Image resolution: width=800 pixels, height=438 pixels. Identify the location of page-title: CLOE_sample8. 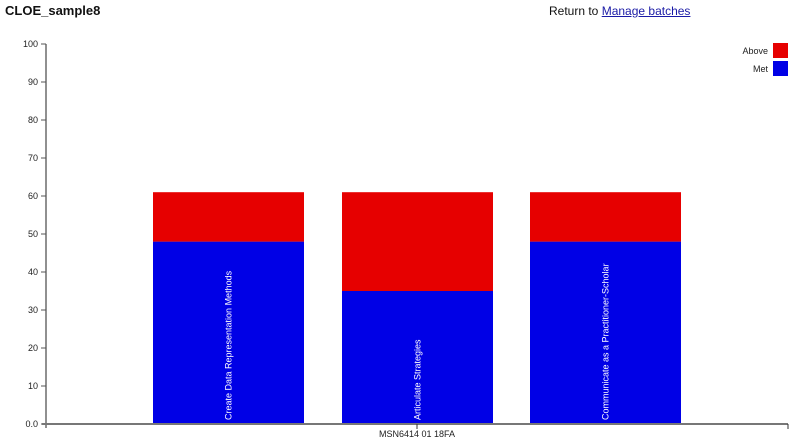
(53, 10).